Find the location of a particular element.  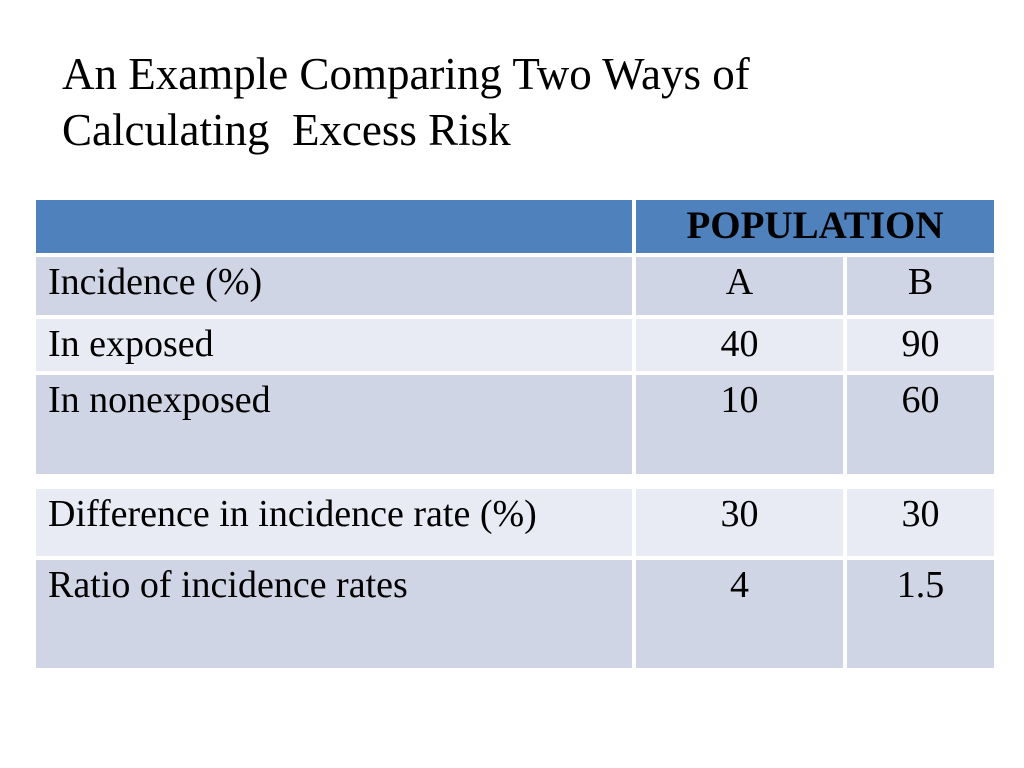

table-row: Incidence (%) A B is located at coordinates (515, 286).